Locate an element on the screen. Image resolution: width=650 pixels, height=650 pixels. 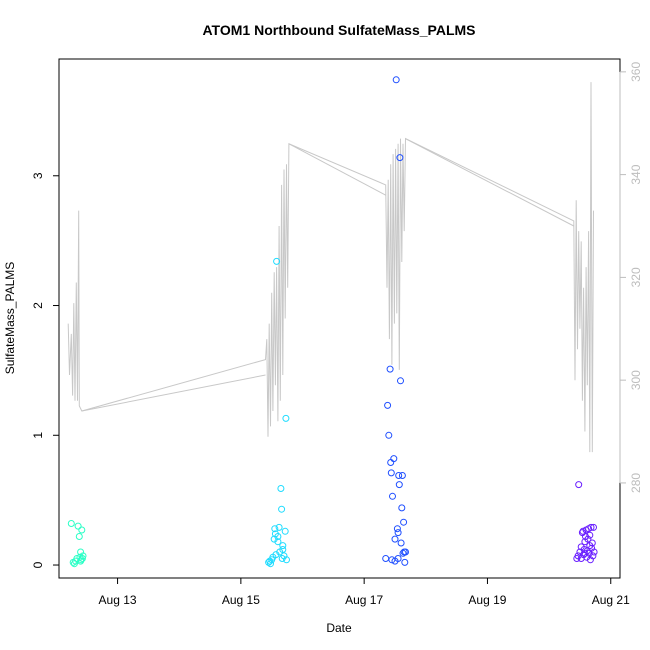
x-tick-label: Aug 15 is located at coordinates (241, 600).